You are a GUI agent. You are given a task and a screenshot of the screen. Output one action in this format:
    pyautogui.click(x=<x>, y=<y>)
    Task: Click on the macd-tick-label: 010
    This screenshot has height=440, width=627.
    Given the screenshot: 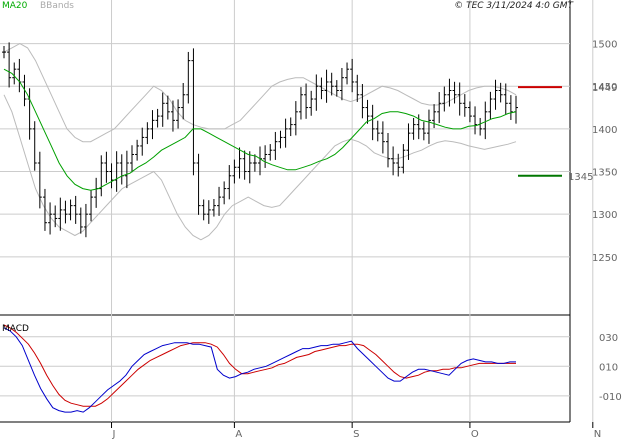 What is the action you would take?
    pyautogui.click(x=608, y=367)
    